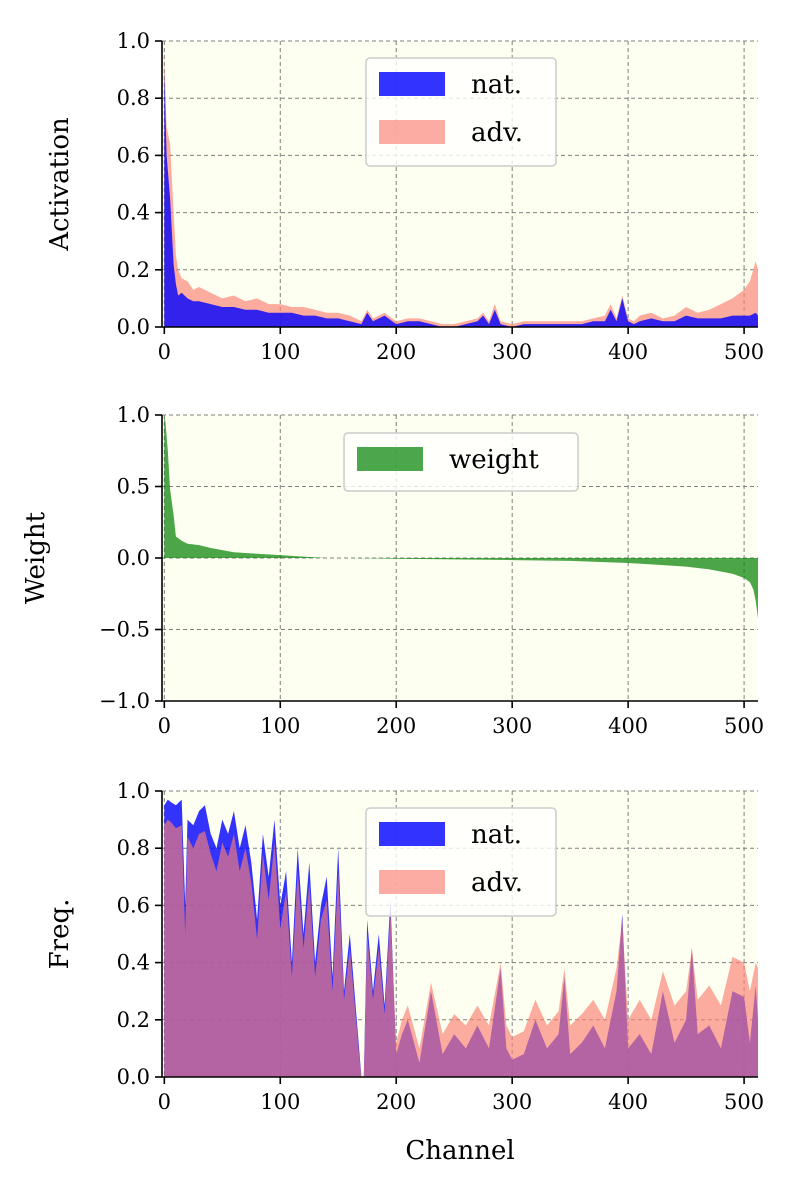  I want to click on y-axis-label: Weight, so click(36, 557).